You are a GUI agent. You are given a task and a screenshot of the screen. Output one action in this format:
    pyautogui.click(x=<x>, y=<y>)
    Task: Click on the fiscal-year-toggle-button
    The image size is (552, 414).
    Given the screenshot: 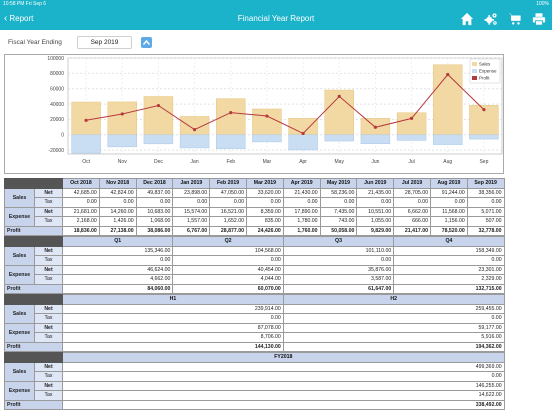 What is the action you would take?
    pyautogui.click(x=146, y=42)
    